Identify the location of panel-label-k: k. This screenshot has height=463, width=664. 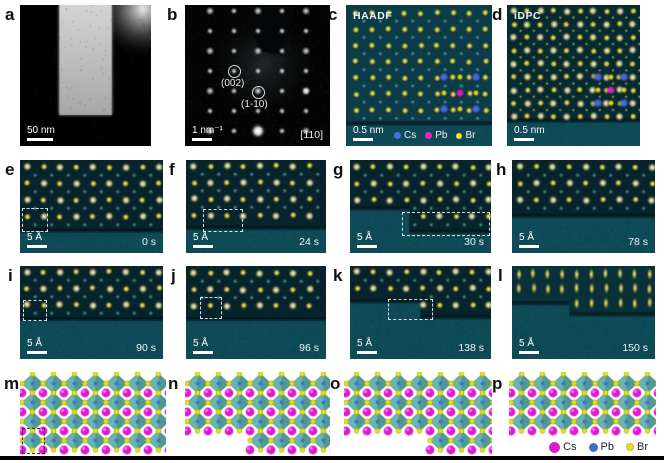
(338, 275).